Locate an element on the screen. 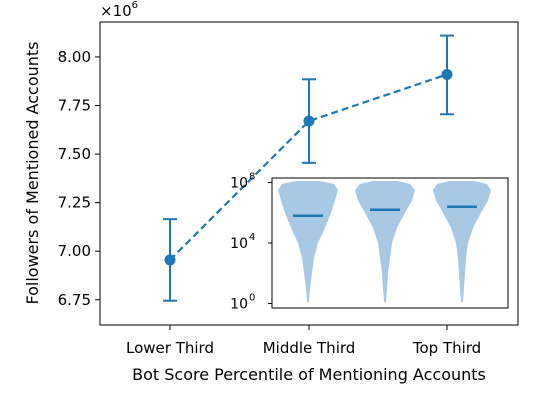  x-tick-label: Lower Third is located at coordinates (170, 348).